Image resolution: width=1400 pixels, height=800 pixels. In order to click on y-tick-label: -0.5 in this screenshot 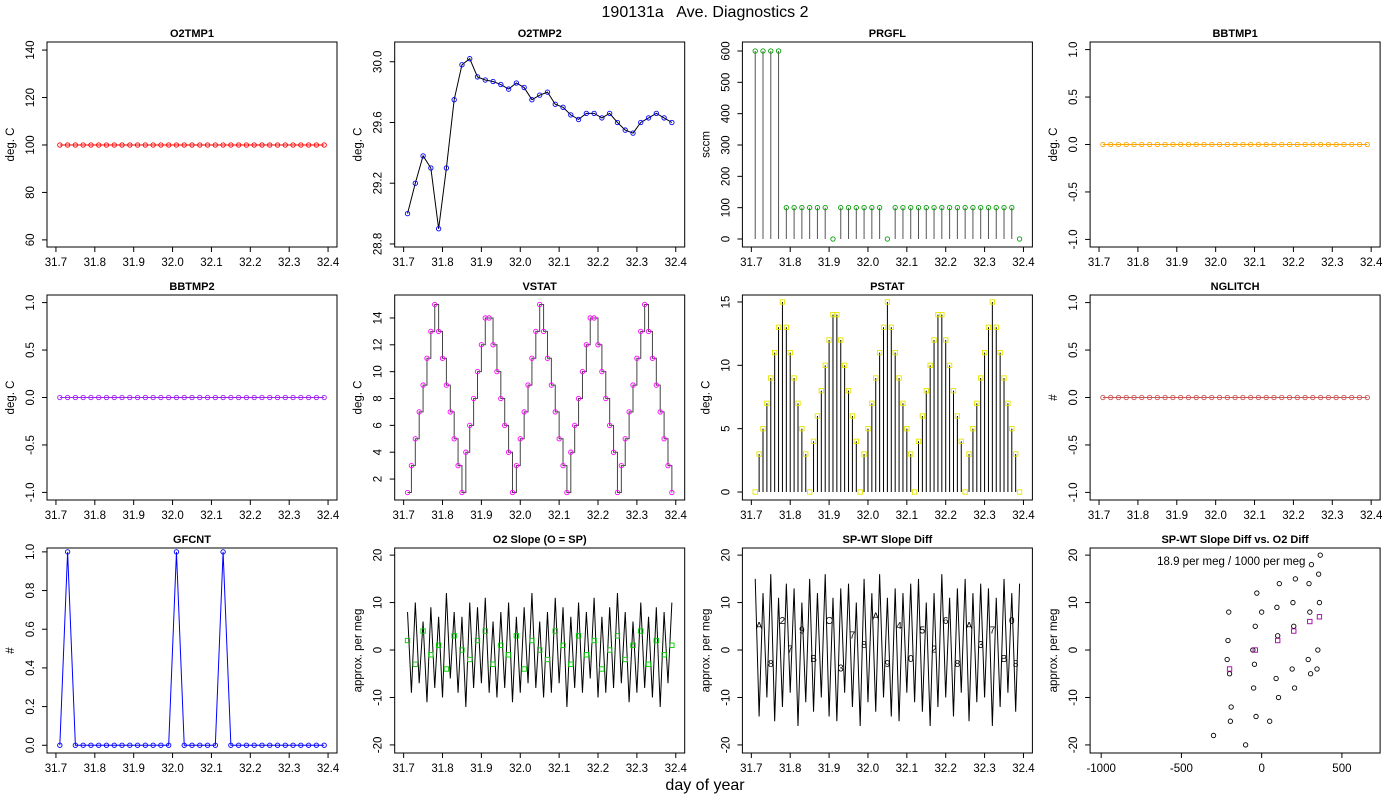, I will do `click(1074, 192)`.